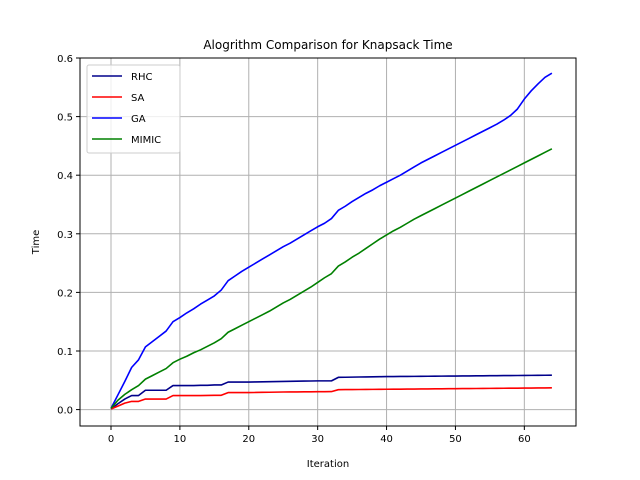 The height and width of the screenshot is (480, 640). What do you see at coordinates (65, 235) in the screenshot?
I see `y-tick-label: 0.3` at bounding box center [65, 235].